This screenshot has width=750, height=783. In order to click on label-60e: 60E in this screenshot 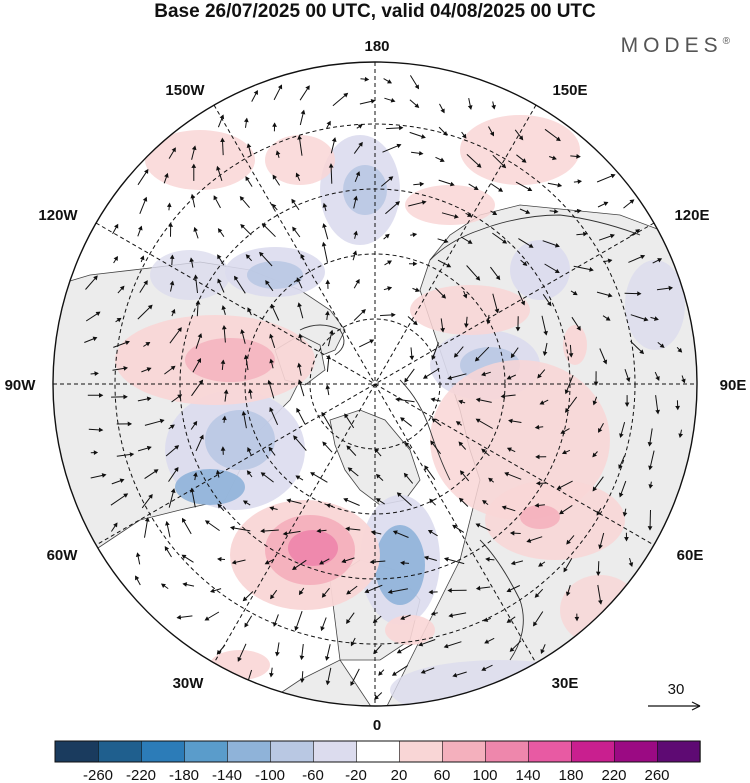, I will do `click(690, 555)`.